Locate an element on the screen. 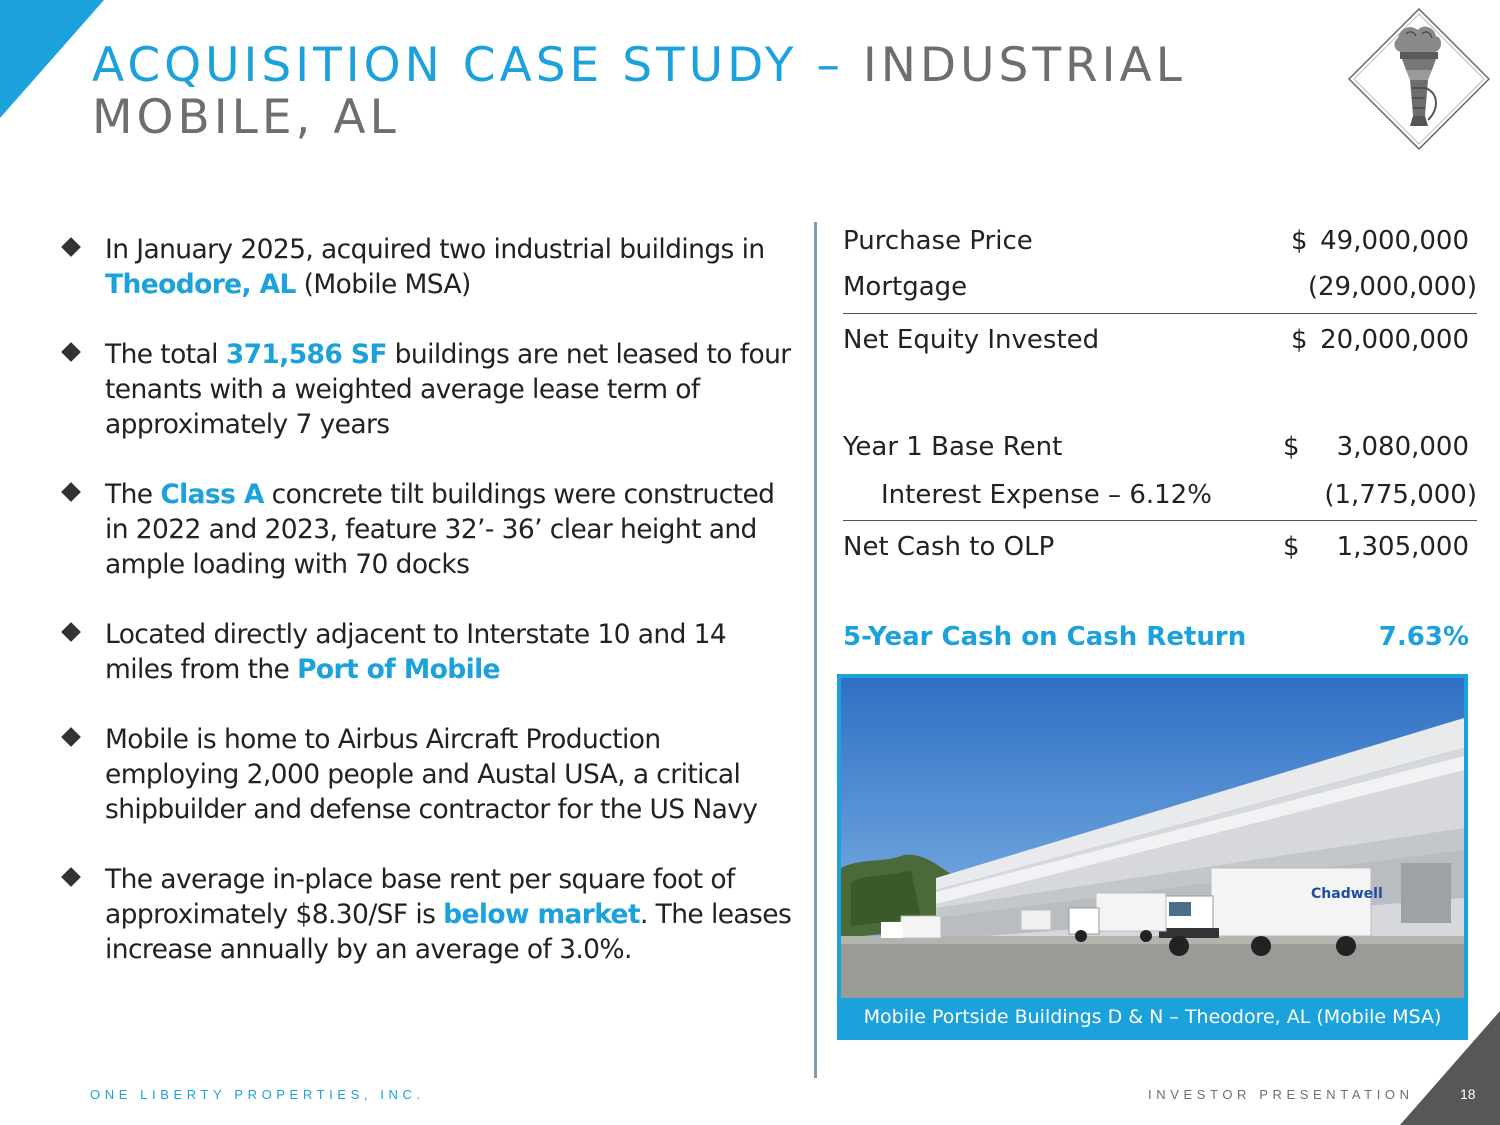 The height and width of the screenshot is (1125, 1500). purchase-price-row: Purchase Price $ 49,000,000 is located at coordinates (1156, 241).